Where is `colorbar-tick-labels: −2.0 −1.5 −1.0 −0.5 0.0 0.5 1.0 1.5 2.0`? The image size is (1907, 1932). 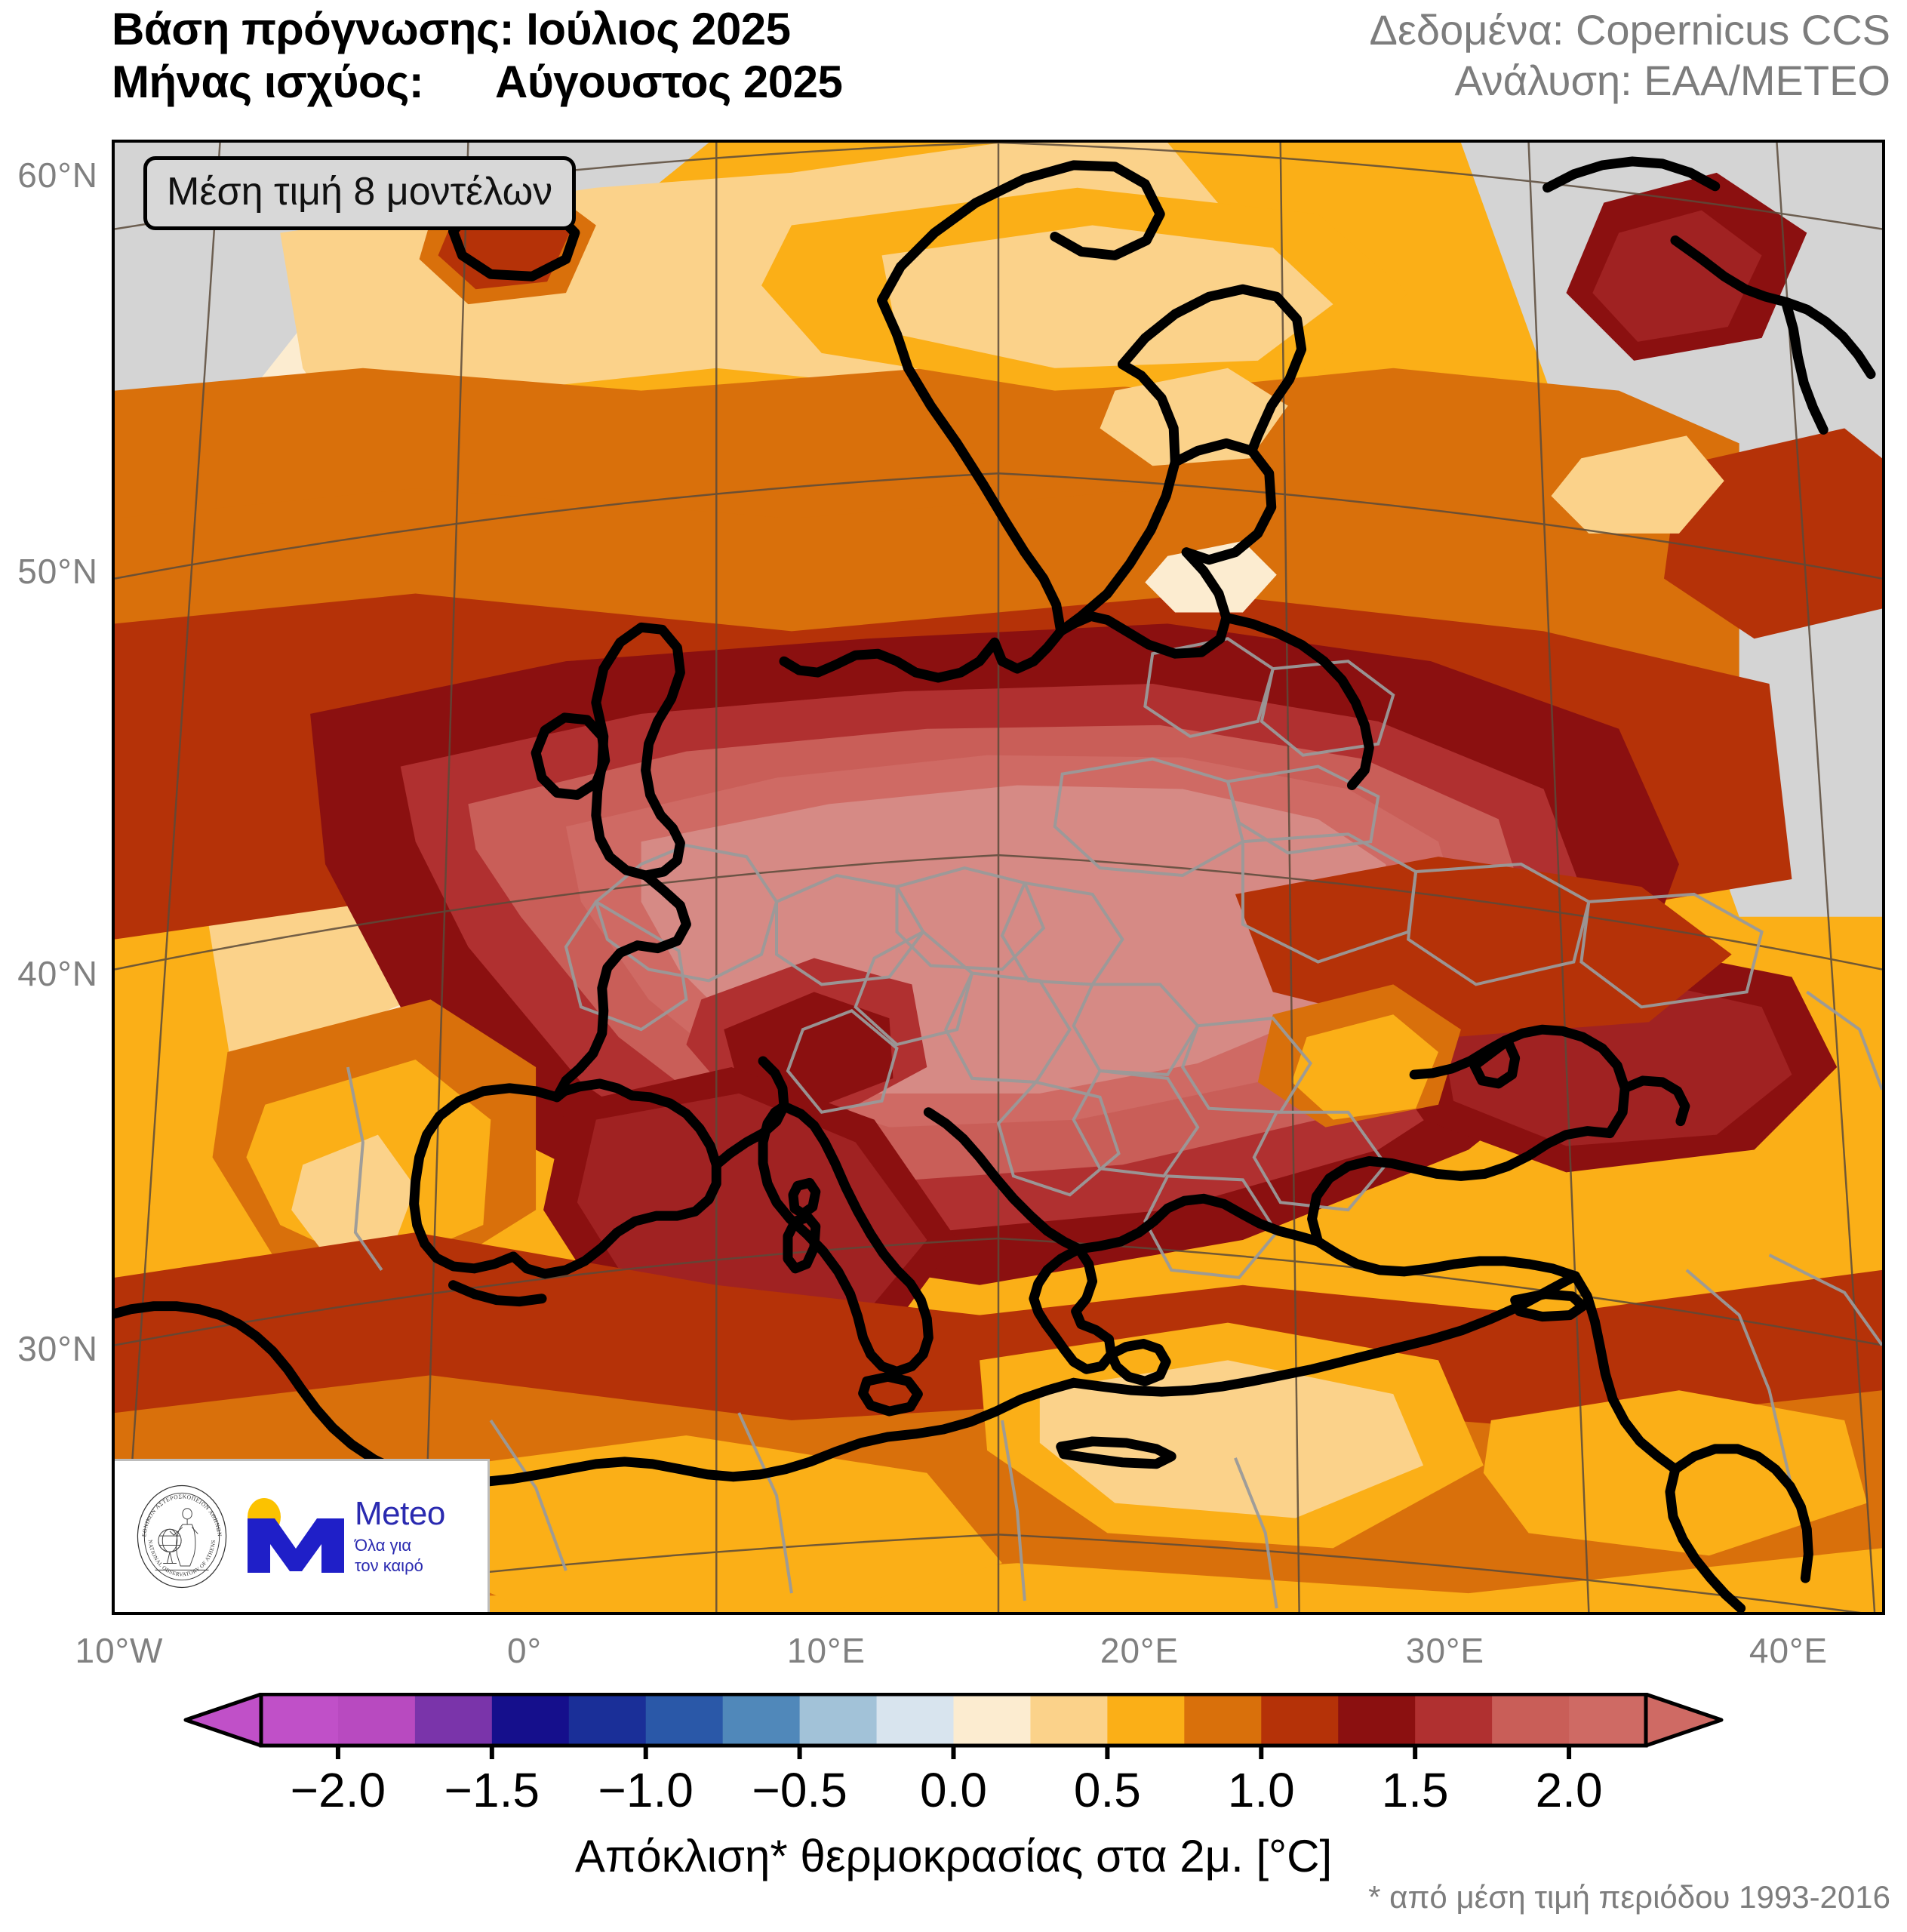 colorbar-tick-labels: −2.0 −1.5 −1.0 −0.5 0.0 0.5 1.0 1.5 2.0 is located at coordinates (953, 1794).